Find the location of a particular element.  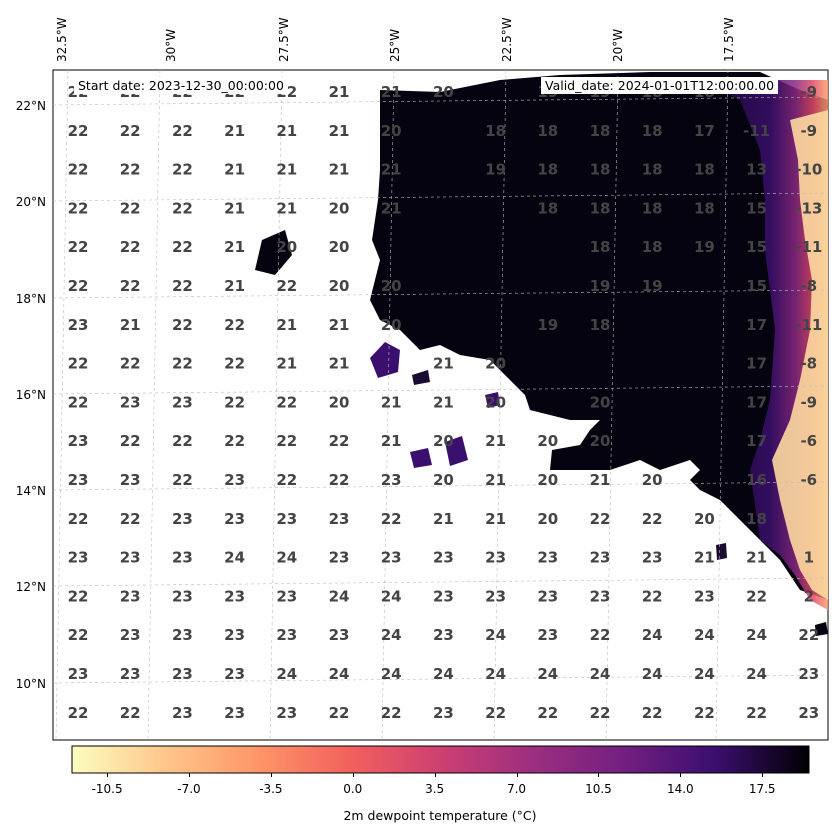

grid-value: -6 is located at coordinates (808, 480).